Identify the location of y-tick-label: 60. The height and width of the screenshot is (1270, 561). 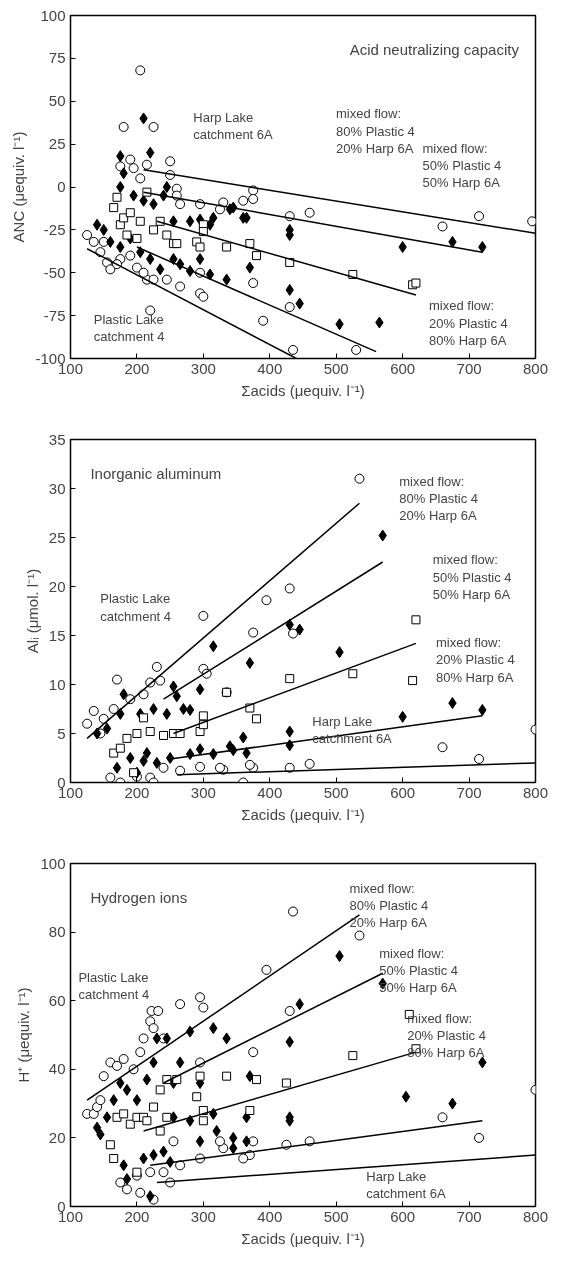
(57, 1000).